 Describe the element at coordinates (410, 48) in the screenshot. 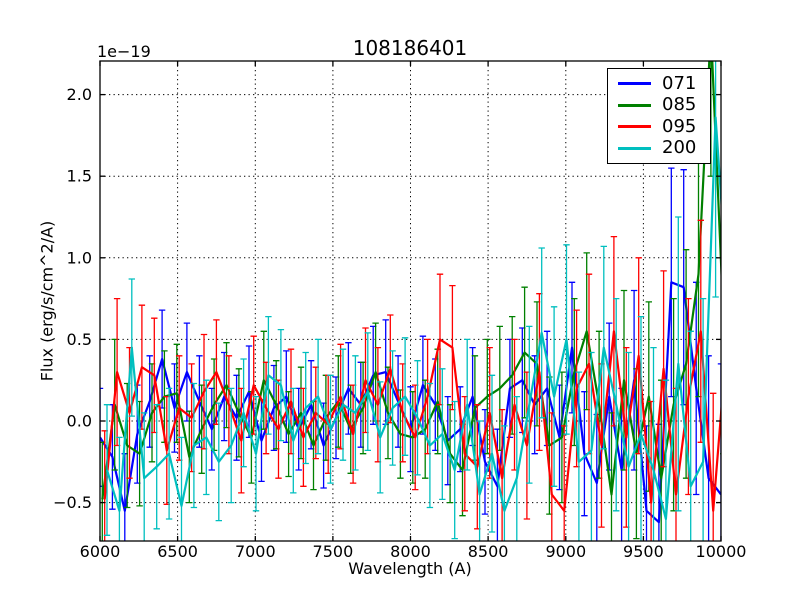

I see `plot-title: 108186401` at that location.